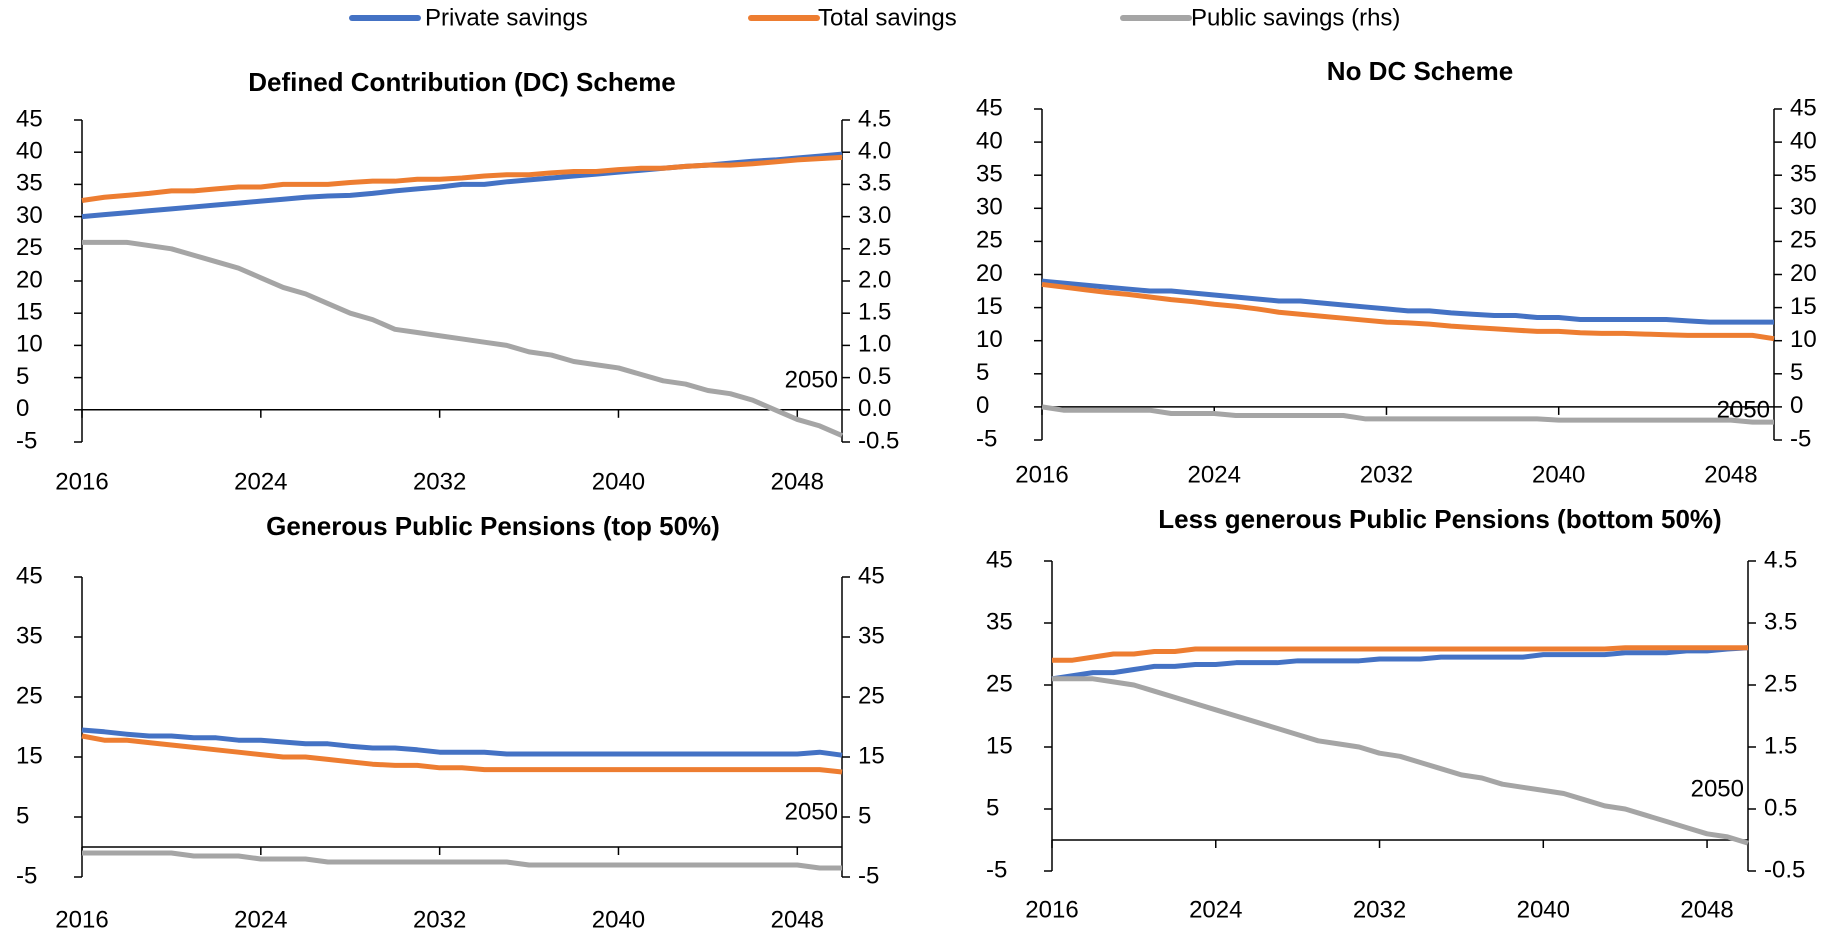 The height and width of the screenshot is (935, 1839). Describe the element at coordinates (1803, 174) in the screenshot. I see `y2-tick-label: 35` at that location.